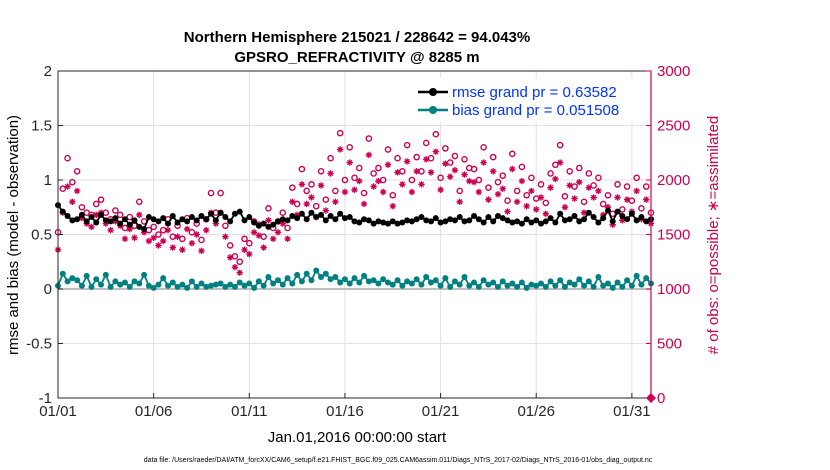 Image resolution: width=830 pixels, height=470 pixels. What do you see at coordinates (632, 411) in the screenshot?
I see `x-tick-label: 01/31` at bounding box center [632, 411].